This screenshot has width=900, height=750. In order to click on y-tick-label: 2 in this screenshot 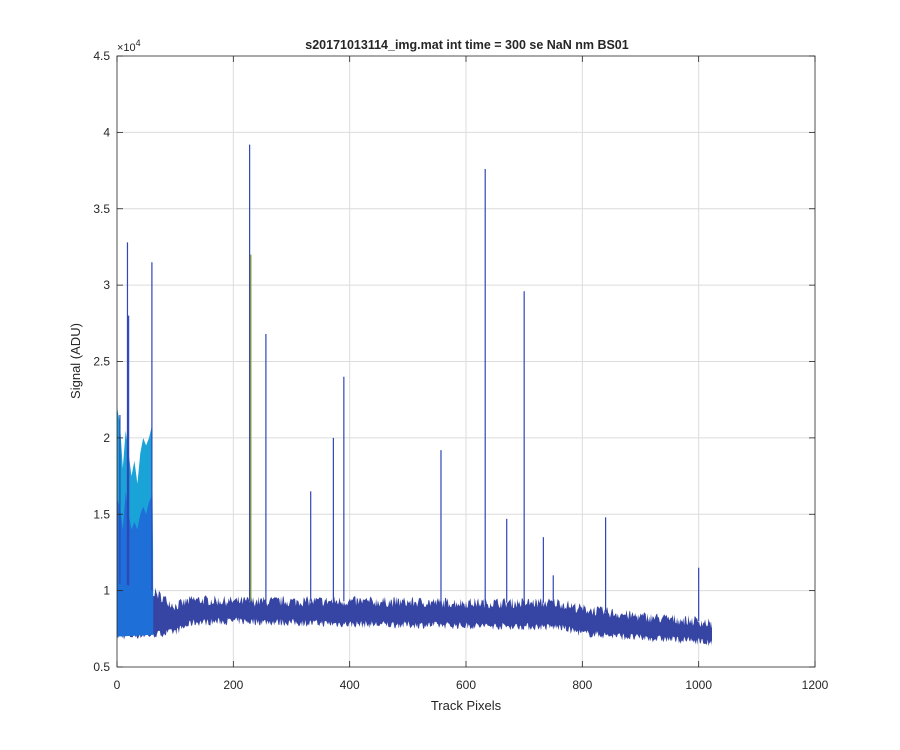, I will do `click(106, 438)`.